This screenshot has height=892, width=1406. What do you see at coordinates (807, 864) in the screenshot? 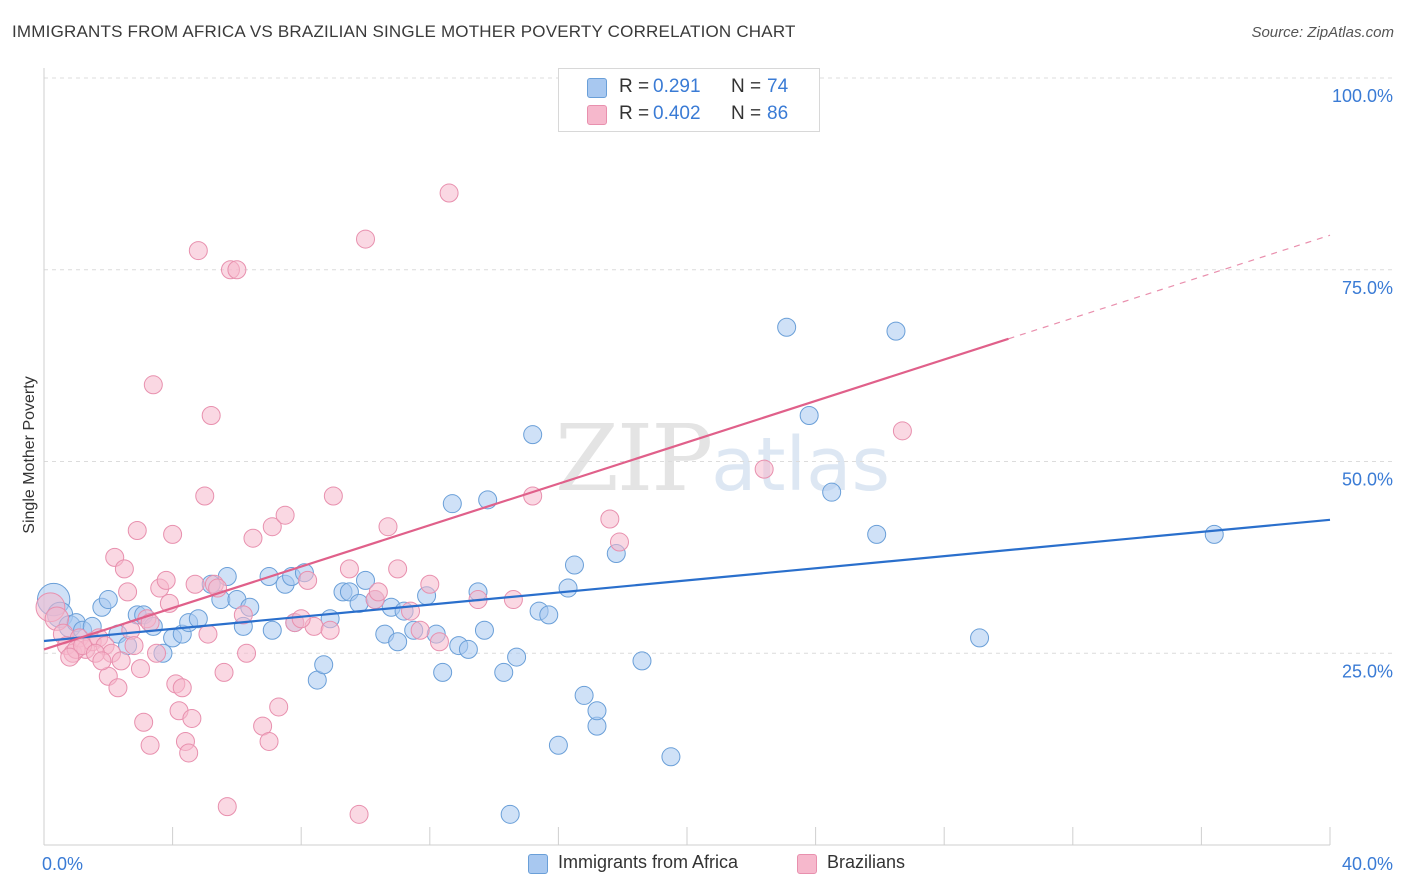
I see `legend-swatch-brazilians` at bounding box center [807, 864].